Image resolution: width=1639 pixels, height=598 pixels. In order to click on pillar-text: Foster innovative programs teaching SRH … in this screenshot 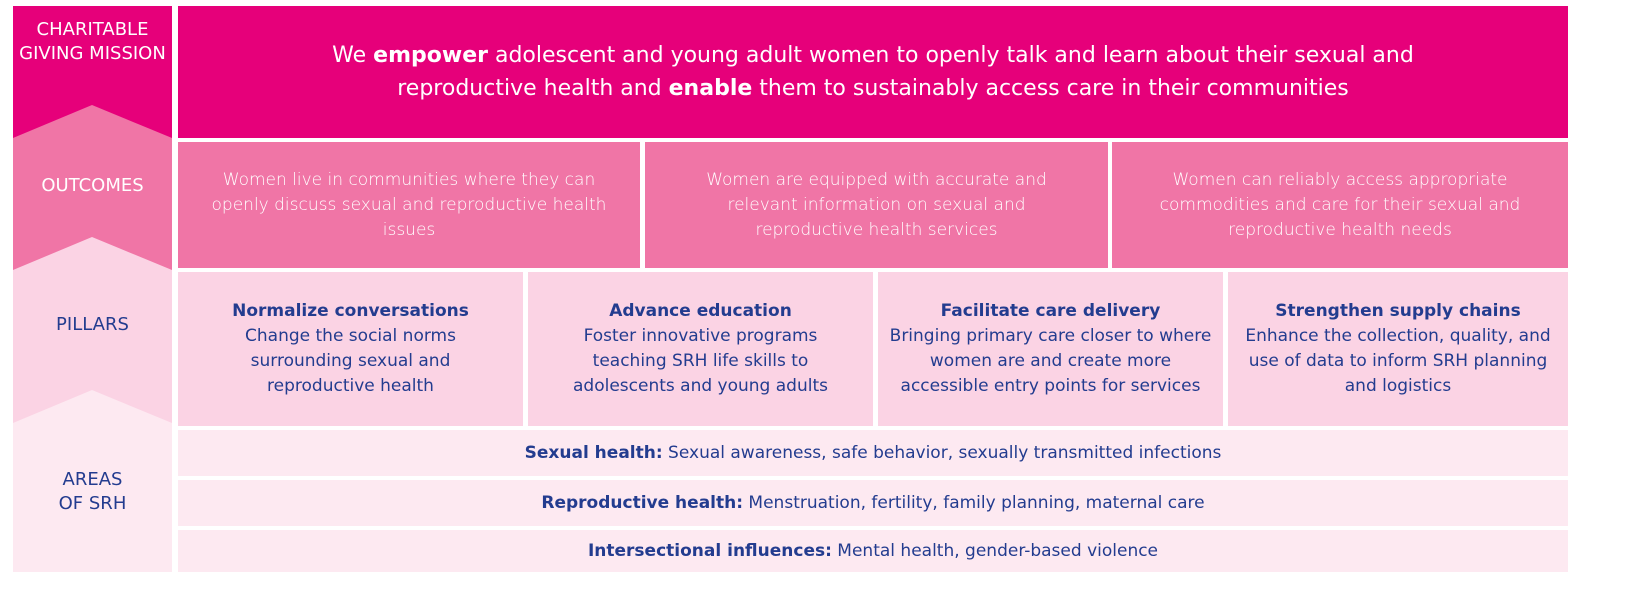, I will do `click(700, 361)`.